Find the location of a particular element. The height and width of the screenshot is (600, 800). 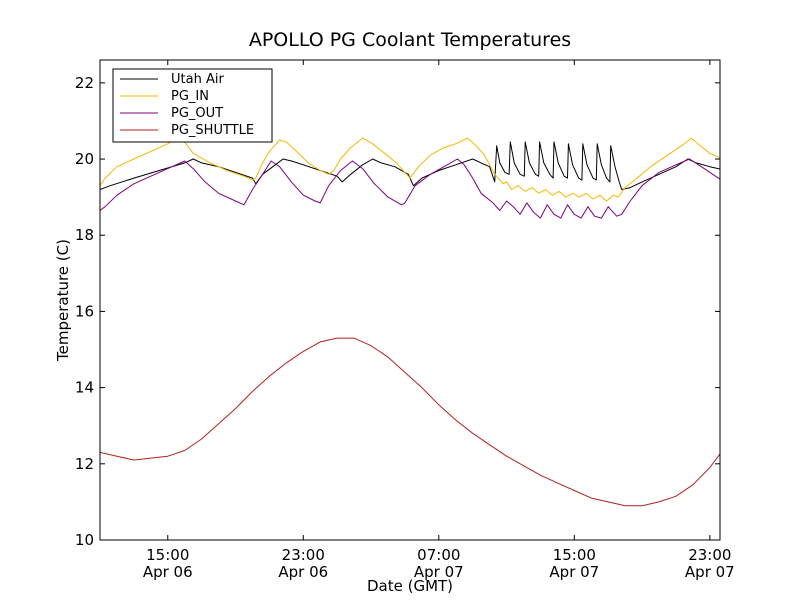

y-tick-label: 14 is located at coordinates (84, 388).